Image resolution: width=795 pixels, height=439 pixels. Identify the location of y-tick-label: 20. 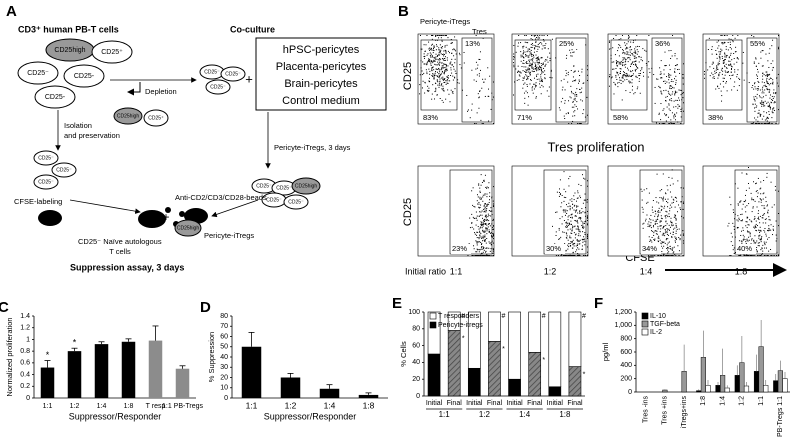
(224, 377).